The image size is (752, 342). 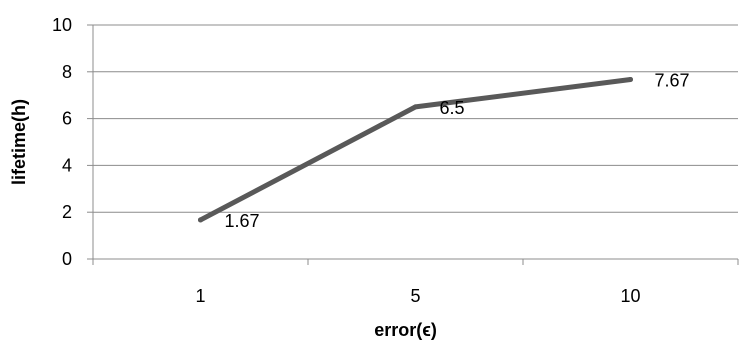 I want to click on y-tick-label: 0, so click(x=67, y=259).